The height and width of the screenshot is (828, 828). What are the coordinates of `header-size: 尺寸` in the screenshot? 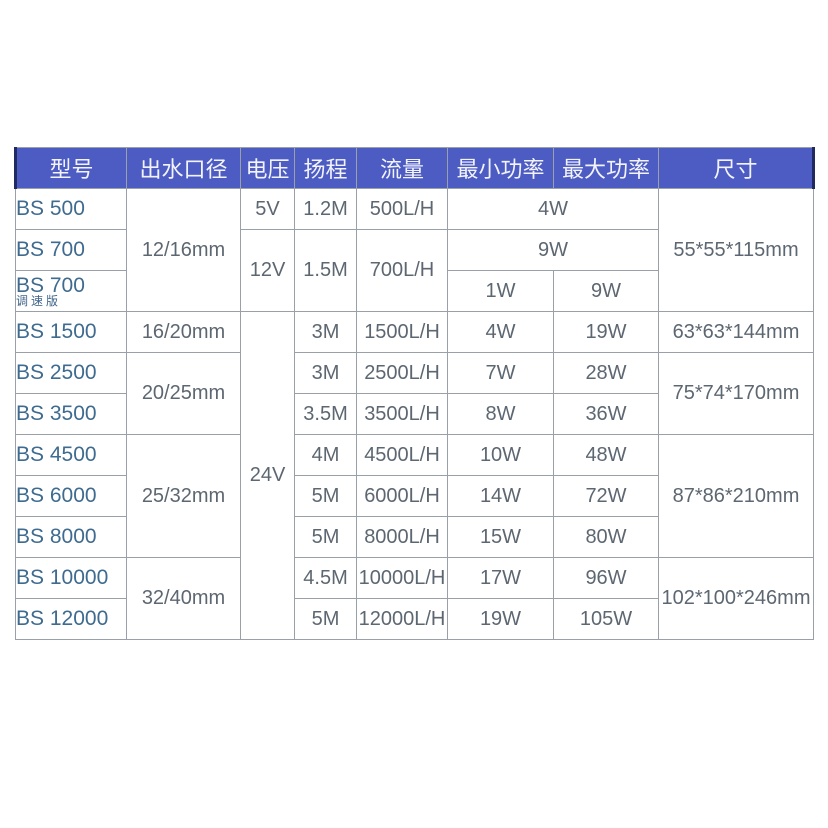 It's located at (736, 168).